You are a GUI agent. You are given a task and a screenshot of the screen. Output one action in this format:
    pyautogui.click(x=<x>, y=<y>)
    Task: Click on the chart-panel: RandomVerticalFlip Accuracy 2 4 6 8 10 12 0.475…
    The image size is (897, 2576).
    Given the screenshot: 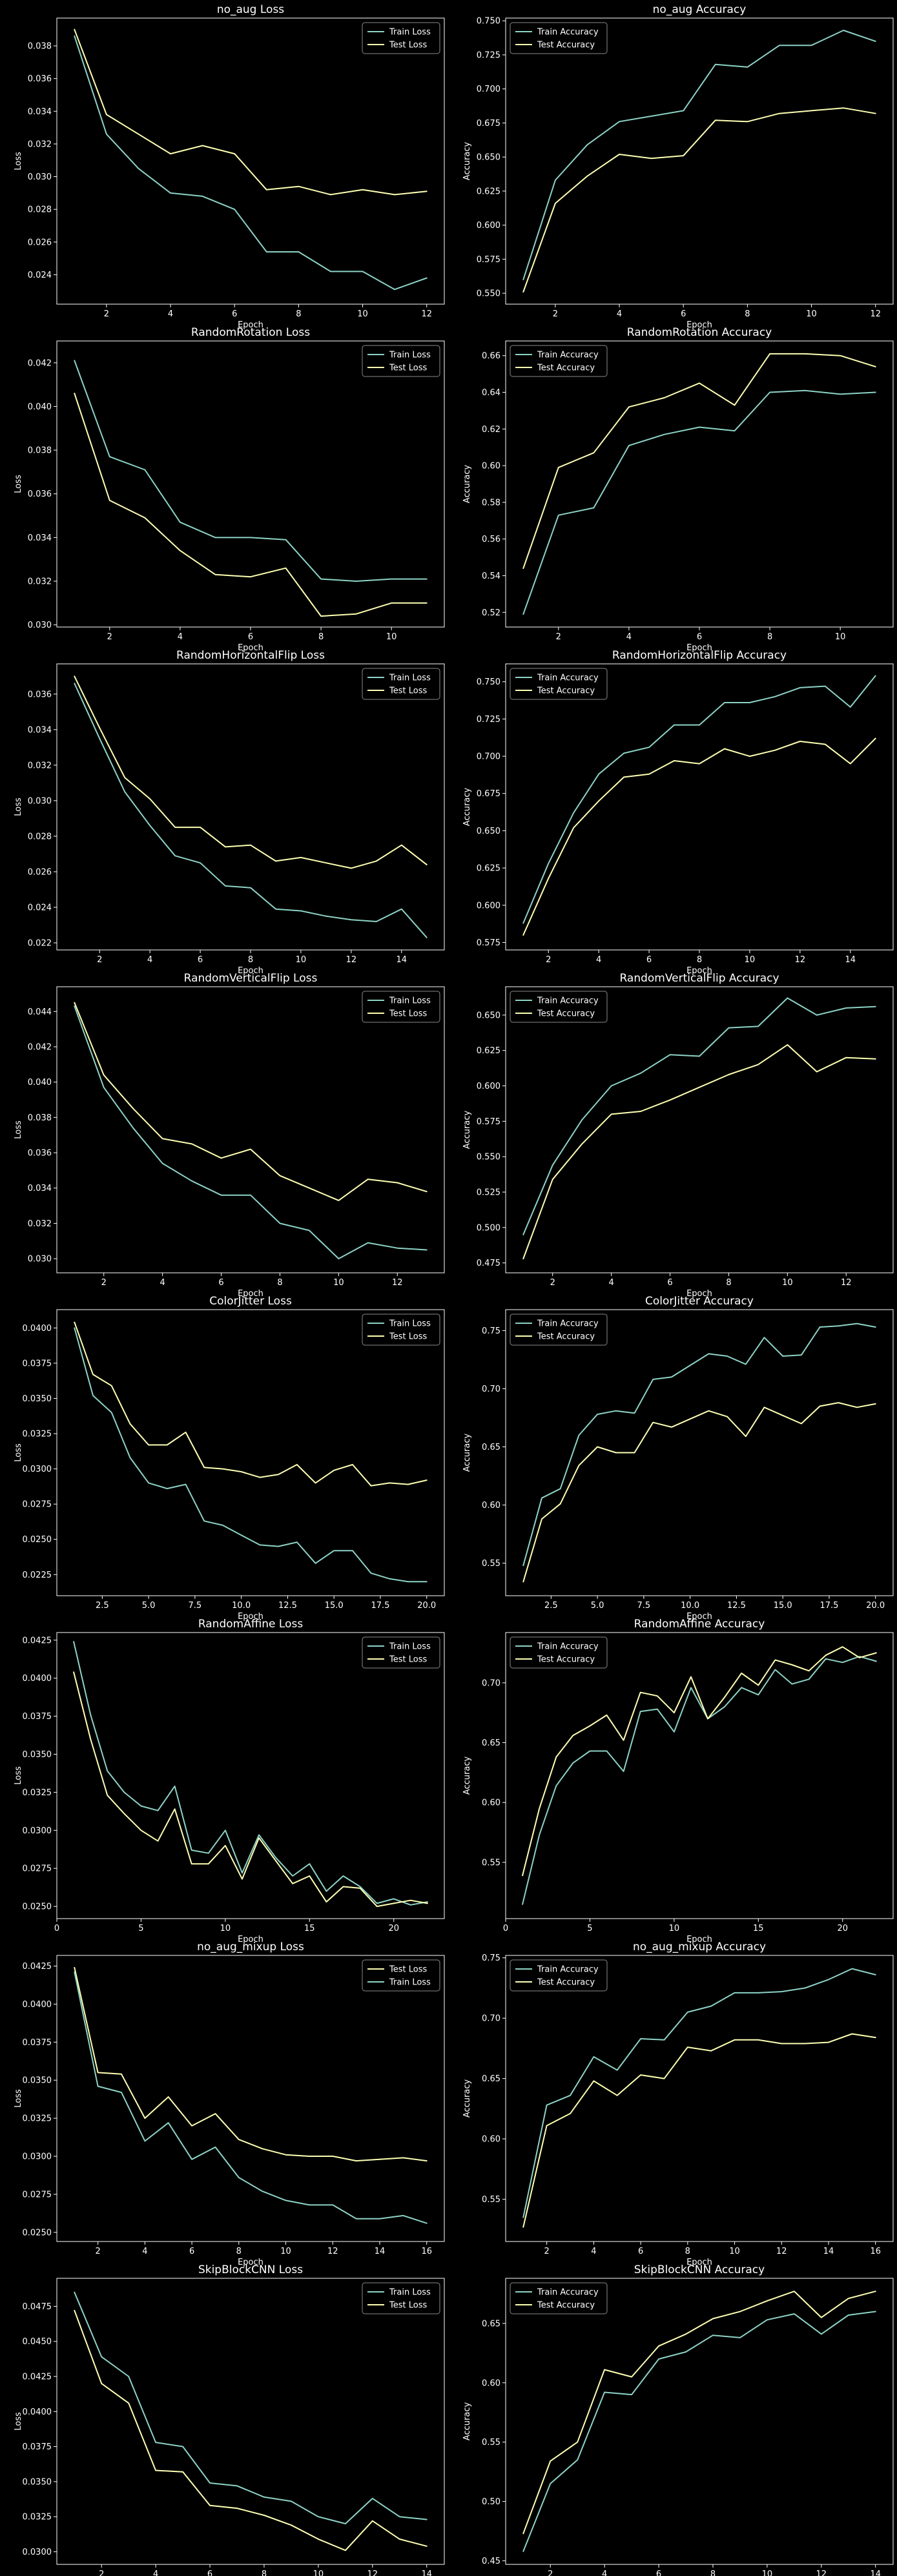 What is the action you would take?
    pyautogui.click(x=678, y=1135)
    